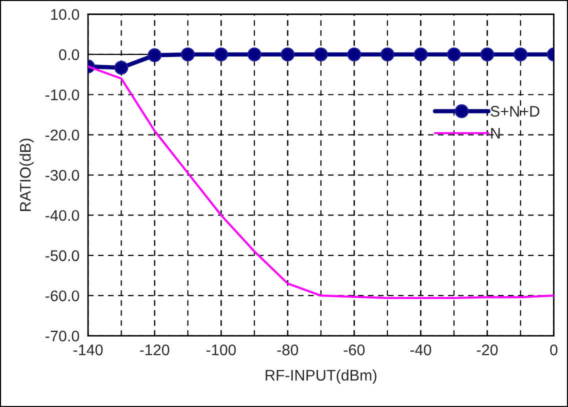 Image resolution: width=568 pixels, height=407 pixels. What do you see at coordinates (88, 350) in the screenshot?
I see `x-tick-label: -140` at bounding box center [88, 350].